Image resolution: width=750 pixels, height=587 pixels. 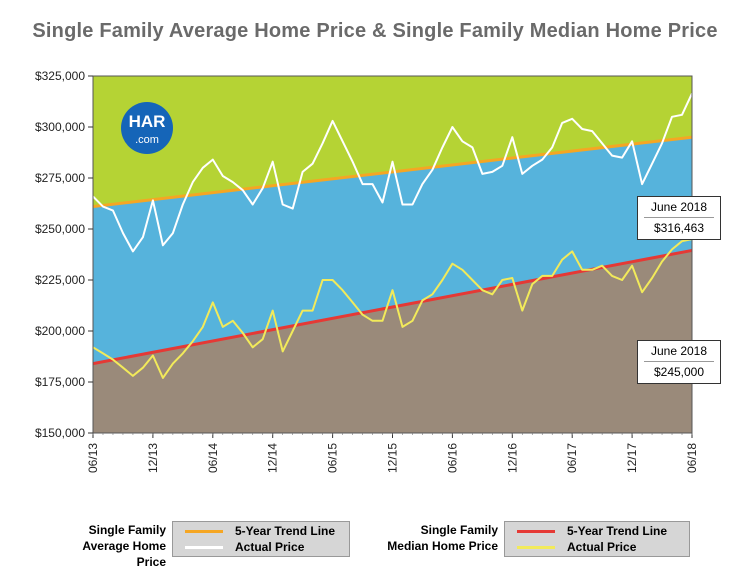 I want to click on x-tick-label: 12/16, so click(x=512, y=458).